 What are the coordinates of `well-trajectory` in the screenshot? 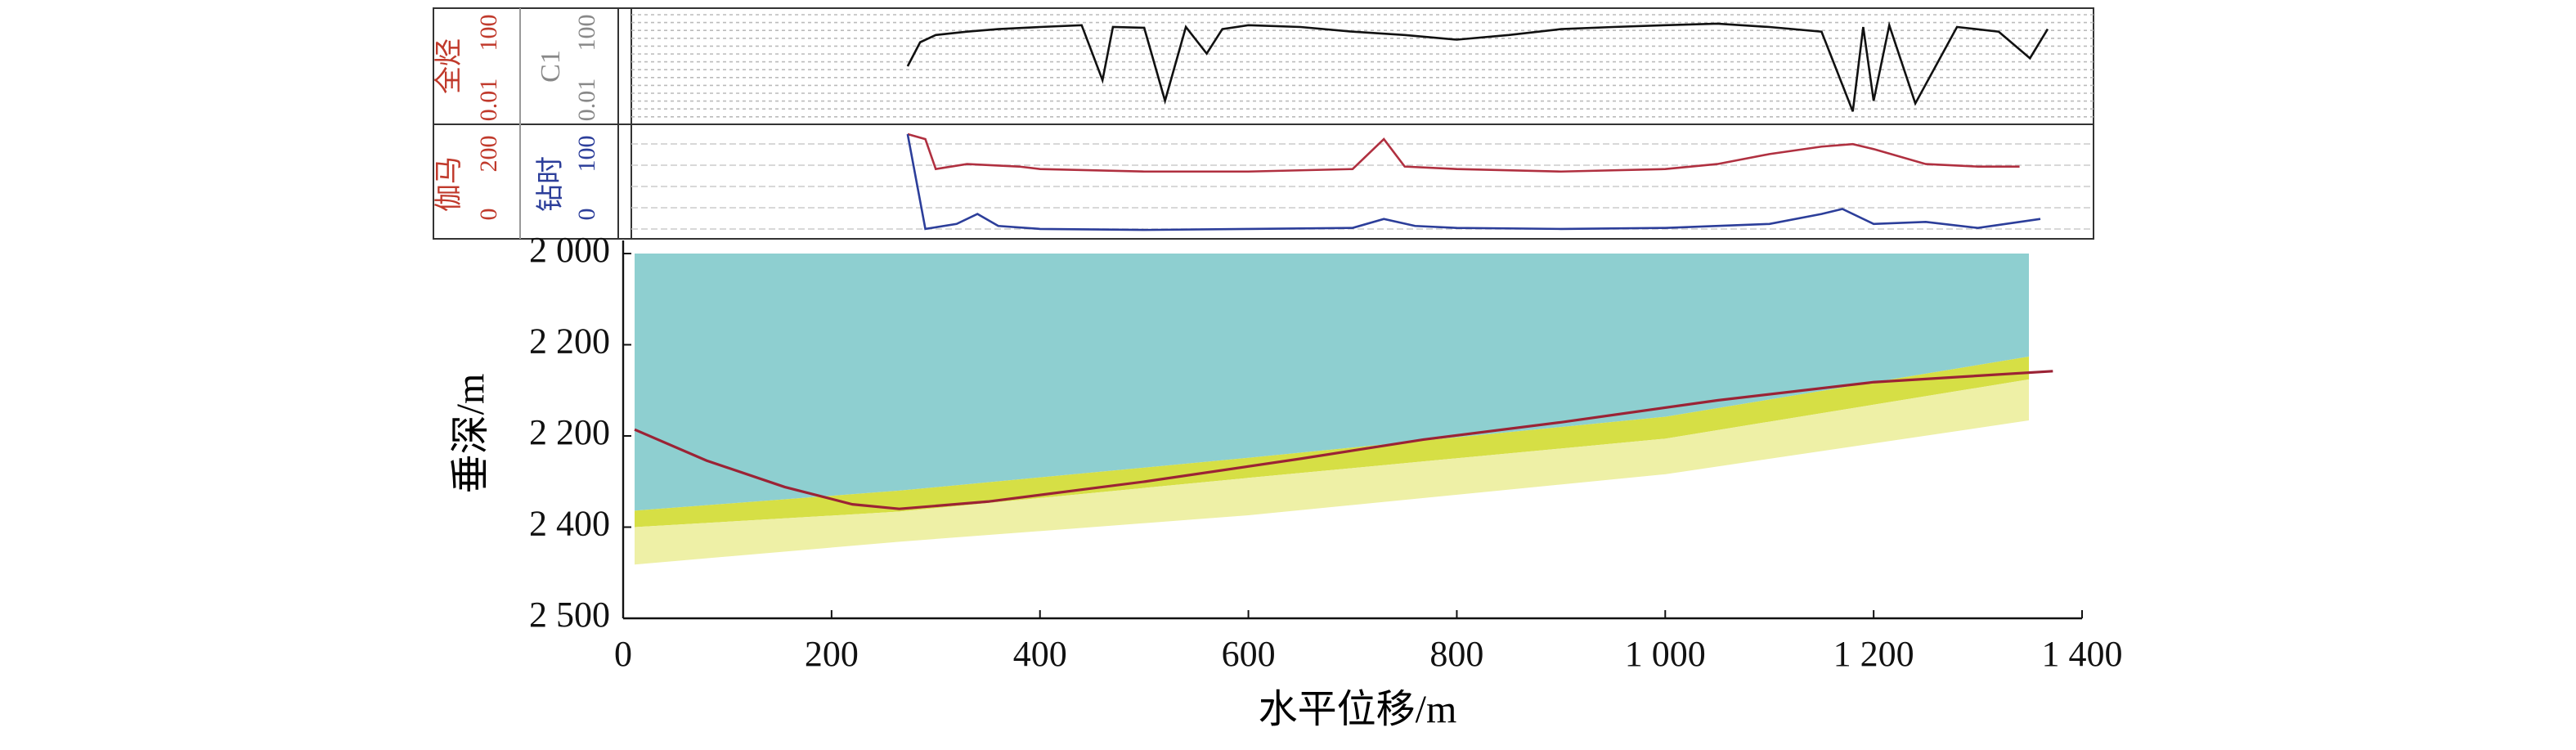 It's located at (1343, 440).